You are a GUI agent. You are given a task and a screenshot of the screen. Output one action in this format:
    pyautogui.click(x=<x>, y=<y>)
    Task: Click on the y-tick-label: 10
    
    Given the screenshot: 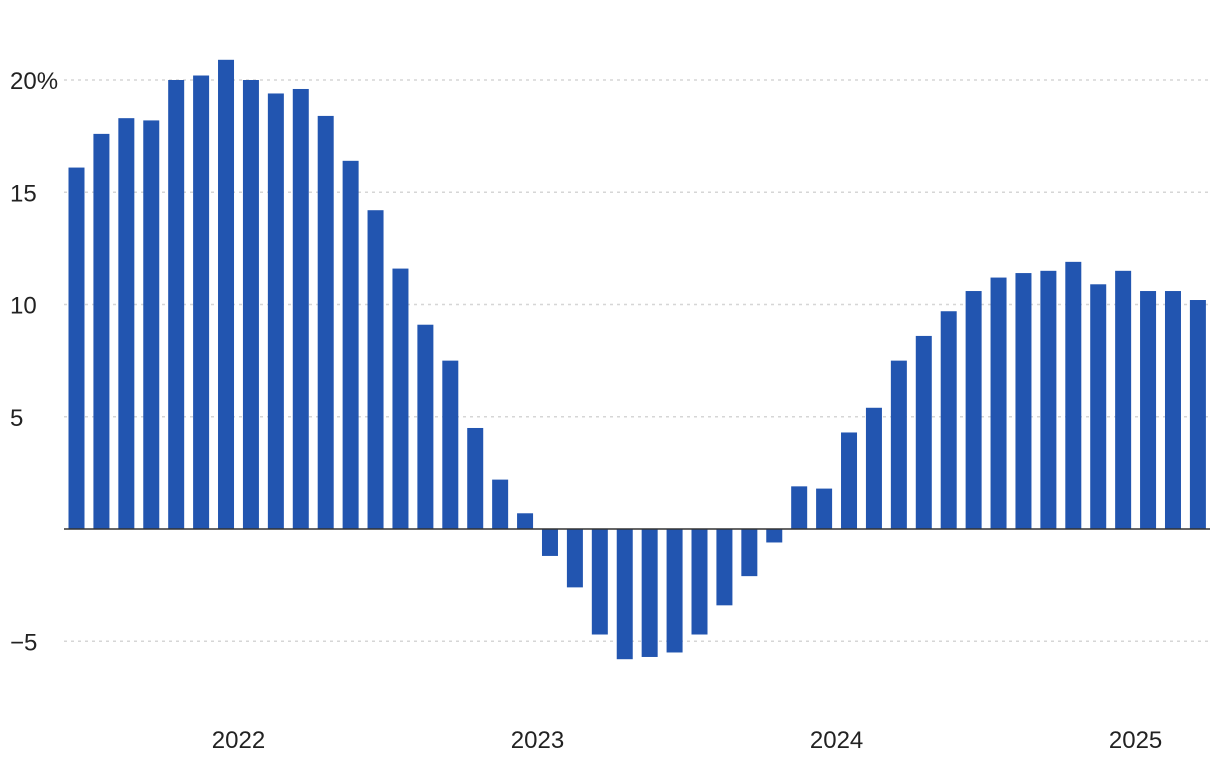 What is the action you would take?
    pyautogui.click(x=23, y=306)
    